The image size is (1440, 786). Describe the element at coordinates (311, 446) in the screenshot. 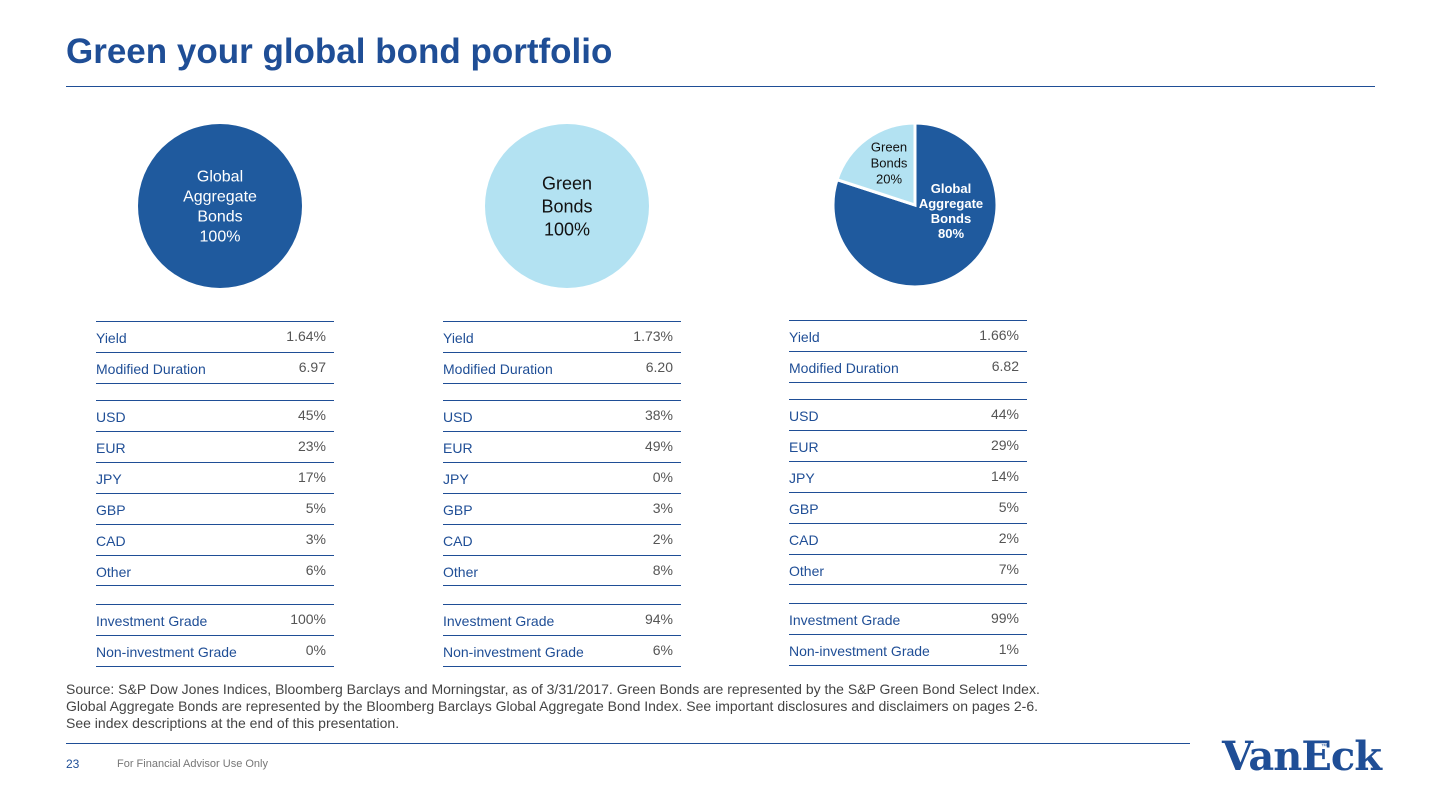

I see `row-value: 23%` at that location.